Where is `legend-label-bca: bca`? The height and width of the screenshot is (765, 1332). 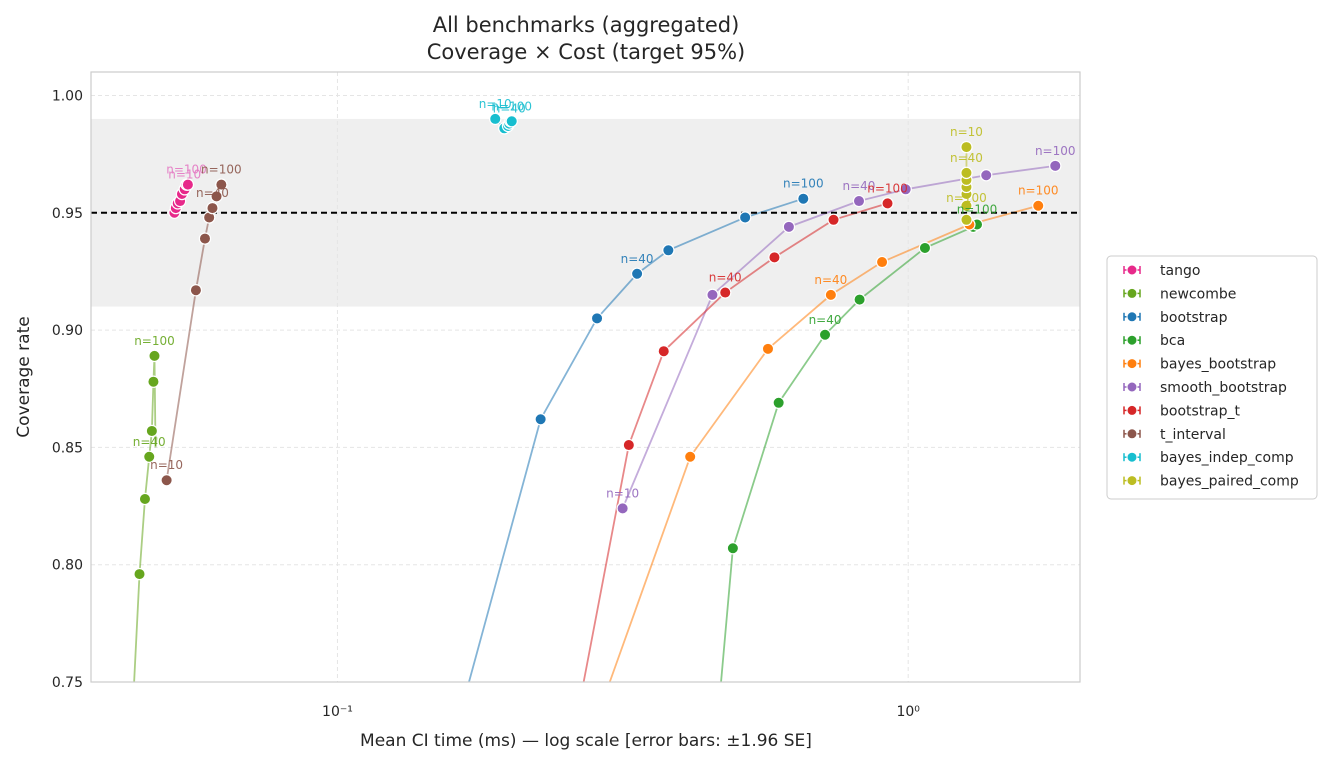 legend-label-bca: bca is located at coordinates (1172, 341).